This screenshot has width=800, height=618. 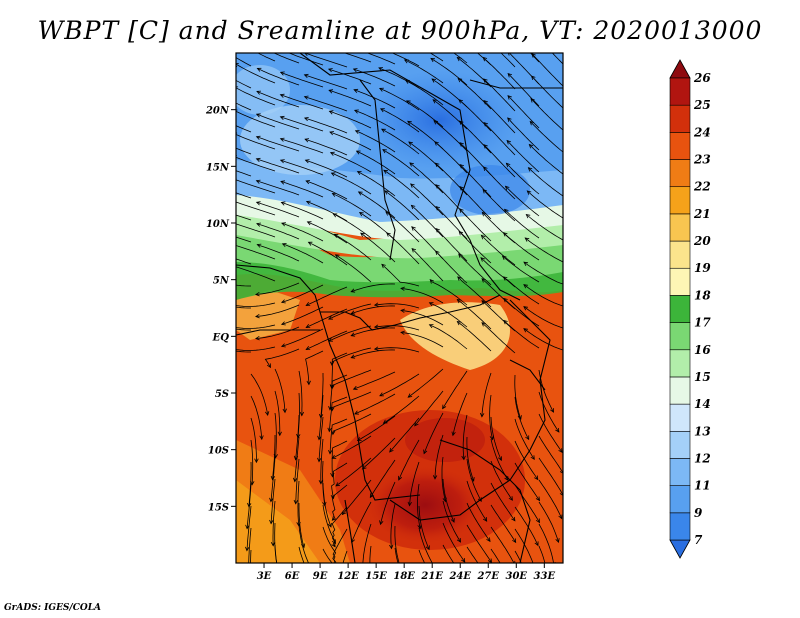 I want to click on border-line, so click(x=527, y=375).